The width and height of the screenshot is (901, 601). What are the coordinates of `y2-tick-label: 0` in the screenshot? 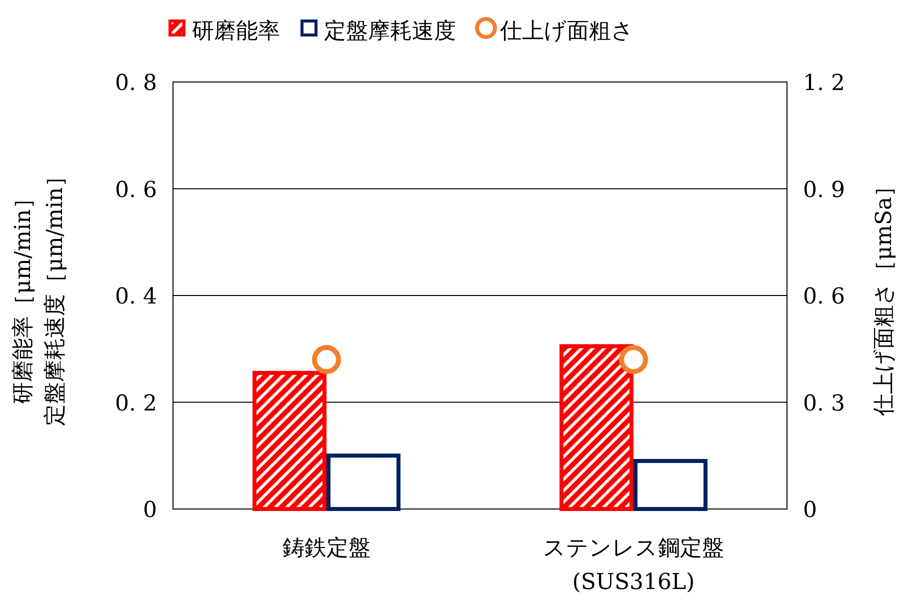 It's located at (810, 510).